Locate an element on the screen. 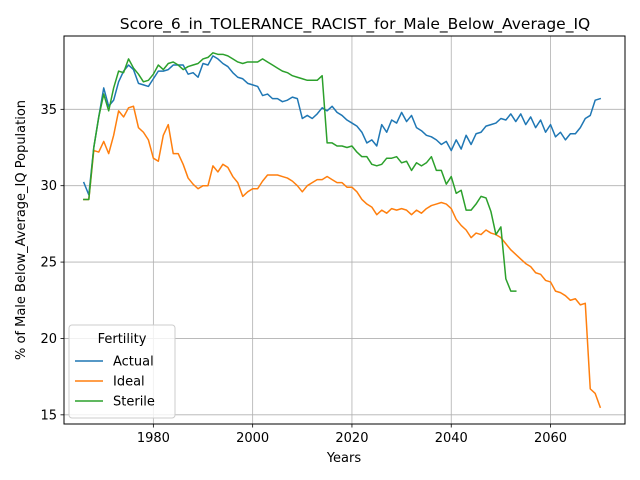 The height and width of the screenshot is (480, 640). x-tick-label: 1980 is located at coordinates (153, 438).